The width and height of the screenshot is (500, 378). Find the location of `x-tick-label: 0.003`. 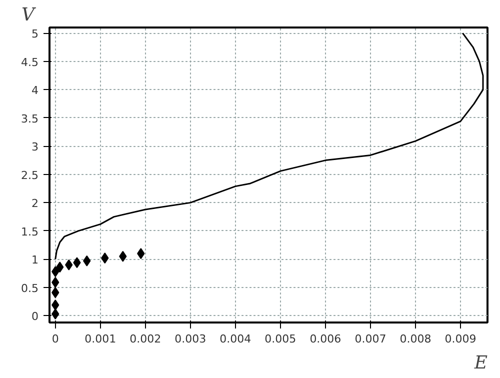

x-tick-label: 0.003 is located at coordinates (190, 339).